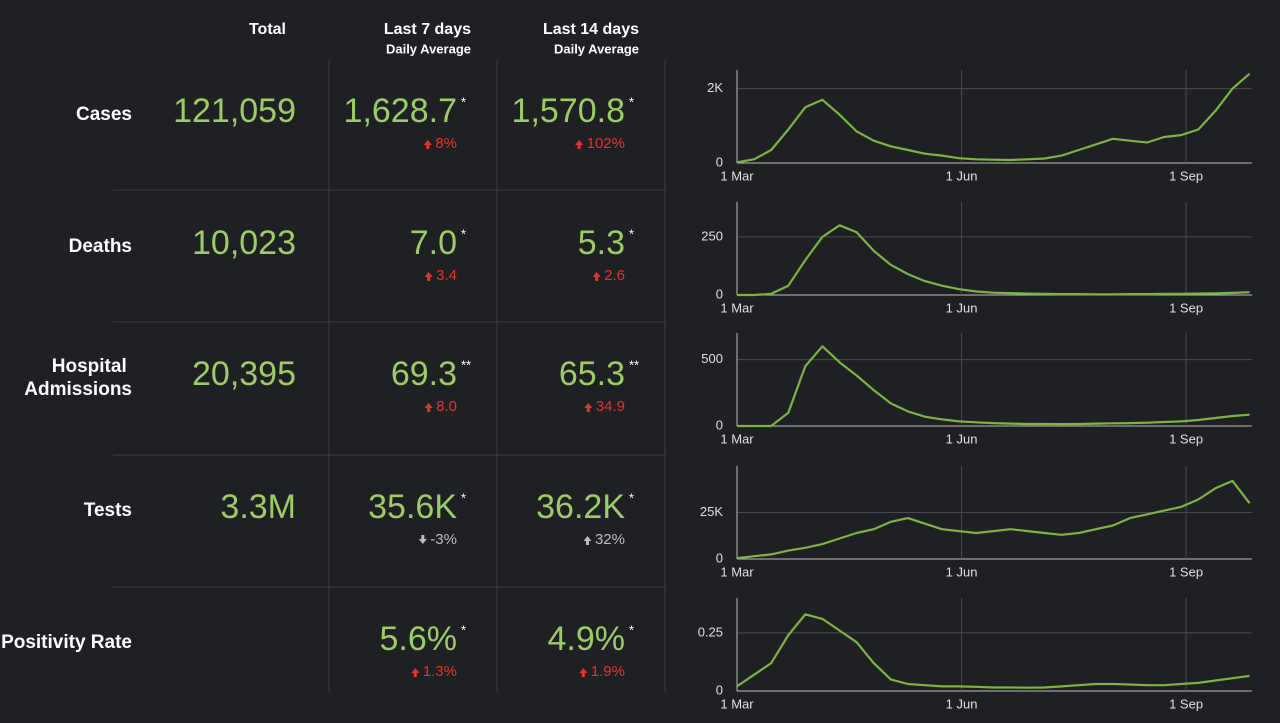 Image resolution: width=1280 pixels, height=723 pixels. I want to click on change-value: -3%, so click(443, 539).